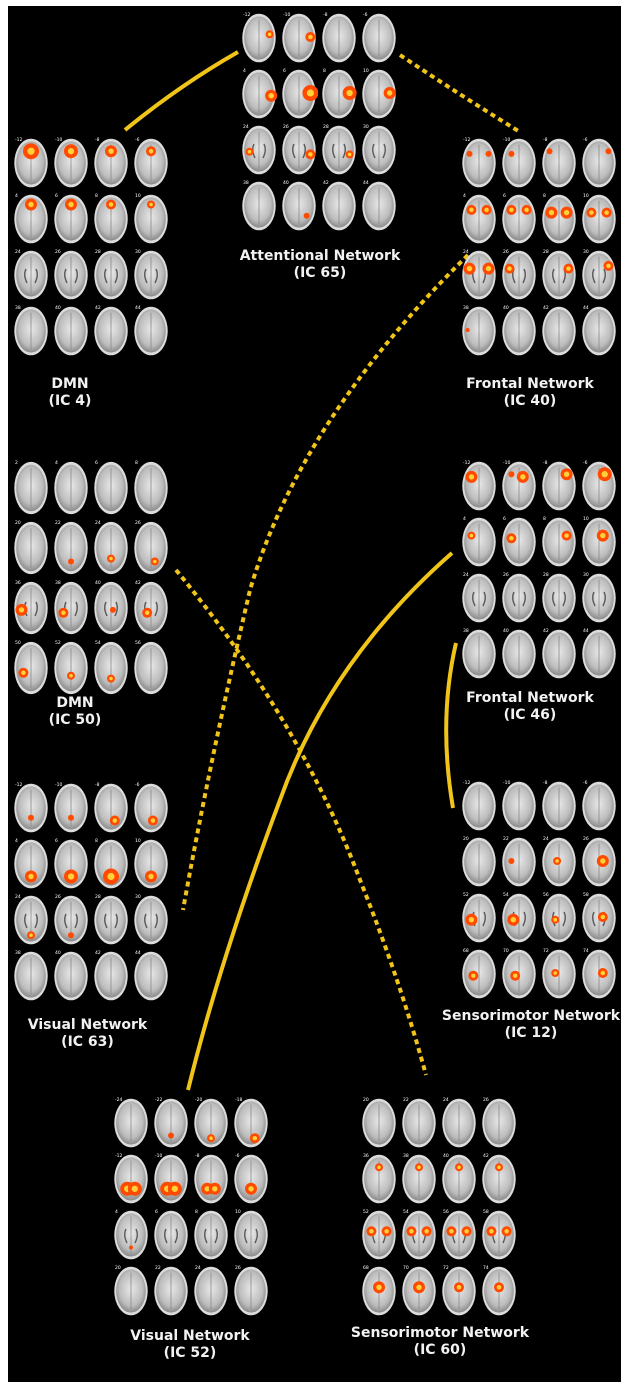 This screenshot has width=627, height=1388. What do you see at coordinates (87, 1042) in the screenshot?
I see `component-id: (IC 63)` at bounding box center [87, 1042].